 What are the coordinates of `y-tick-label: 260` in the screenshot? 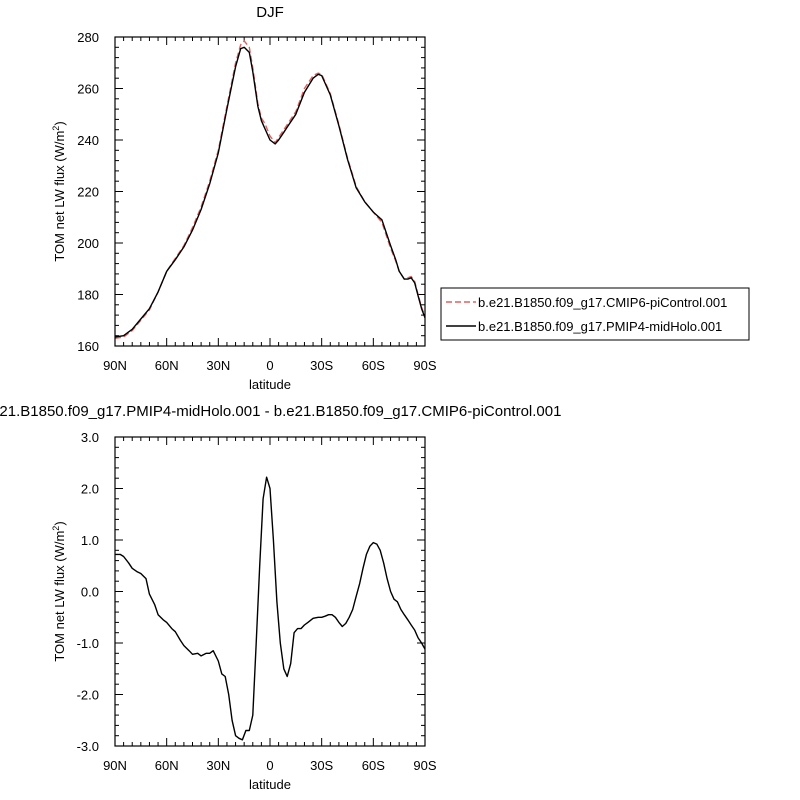 It's located at (88, 89).